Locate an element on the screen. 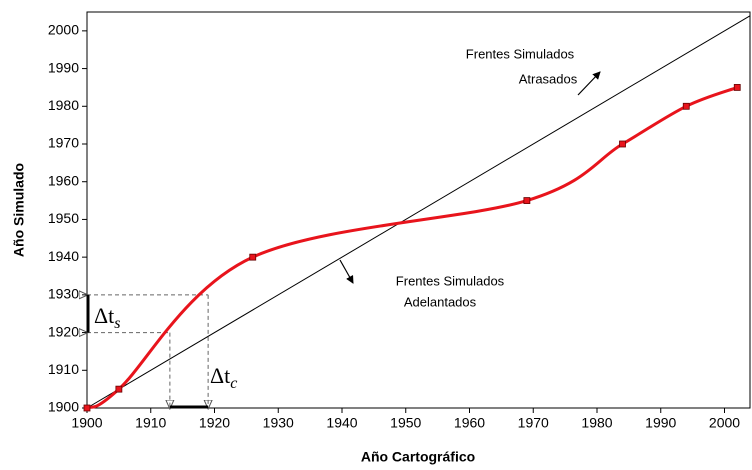 Image resolution: width=752 pixels, height=470 pixels. annotation: Atrasados is located at coordinates (548, 78).